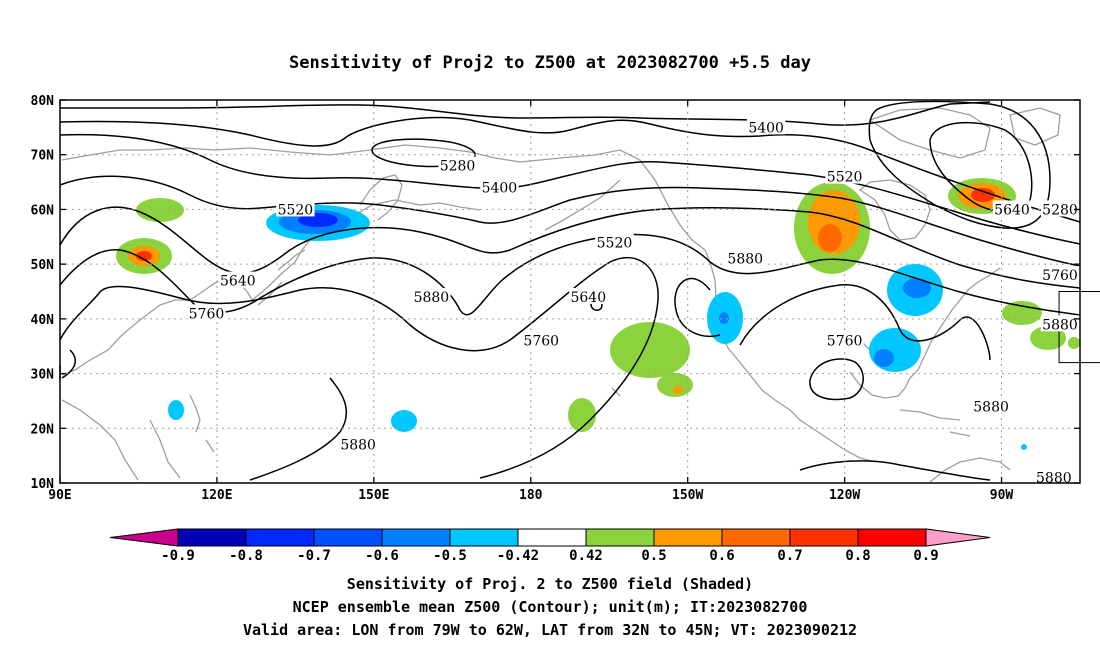 This screenshot has height=650, width=1100. I want to click on shade-positive-west-small, so click(160, 210).